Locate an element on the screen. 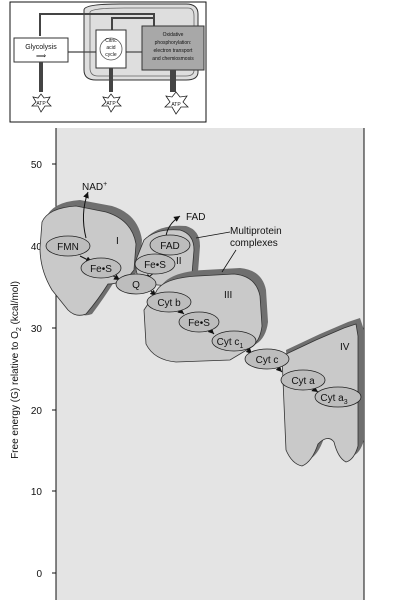 This screenshot has height=600, width=405. atp-label-2: ATP is located at coordinates (111, 104).